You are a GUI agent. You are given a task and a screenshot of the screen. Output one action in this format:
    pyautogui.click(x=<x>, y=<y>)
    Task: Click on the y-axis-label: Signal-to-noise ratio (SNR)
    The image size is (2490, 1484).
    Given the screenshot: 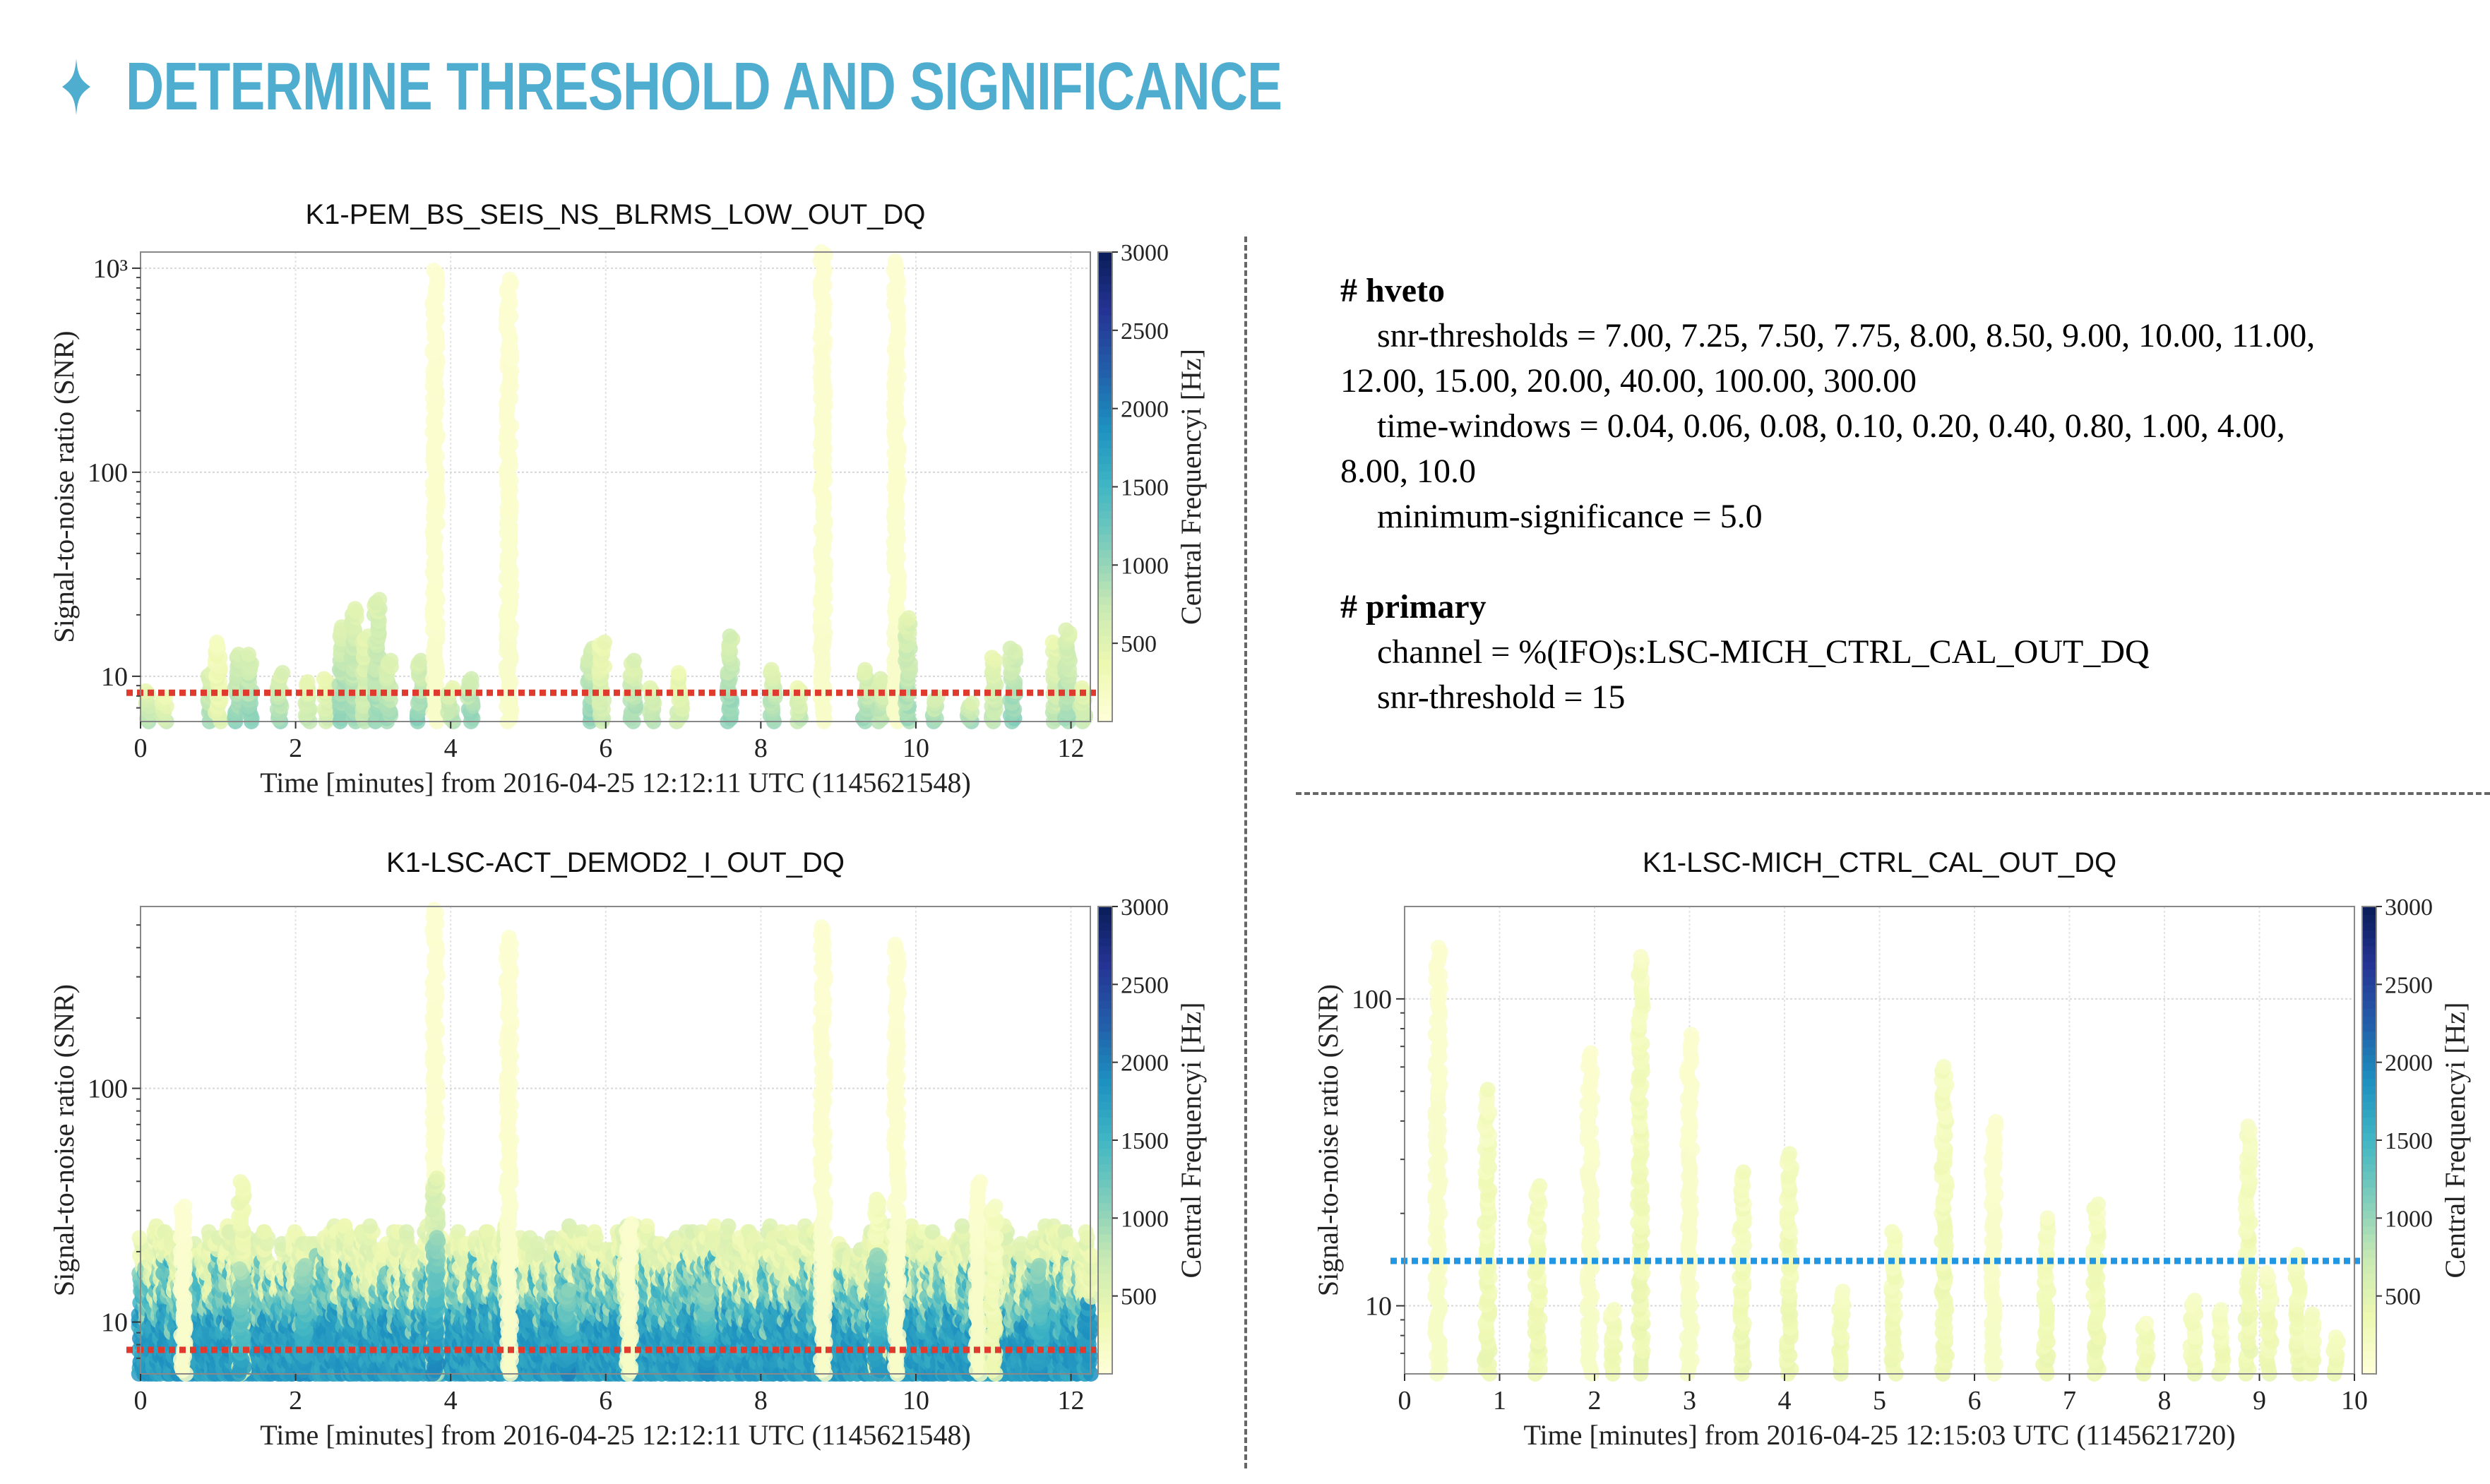 What is the action you would take?
    pyautogui.click(x=64, y=486)
    